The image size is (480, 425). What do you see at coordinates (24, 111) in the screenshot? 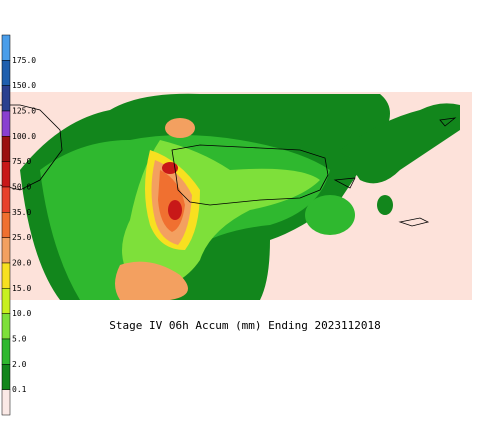
I see `colorbar-label: 125.0` at bounding box center [24, 111].